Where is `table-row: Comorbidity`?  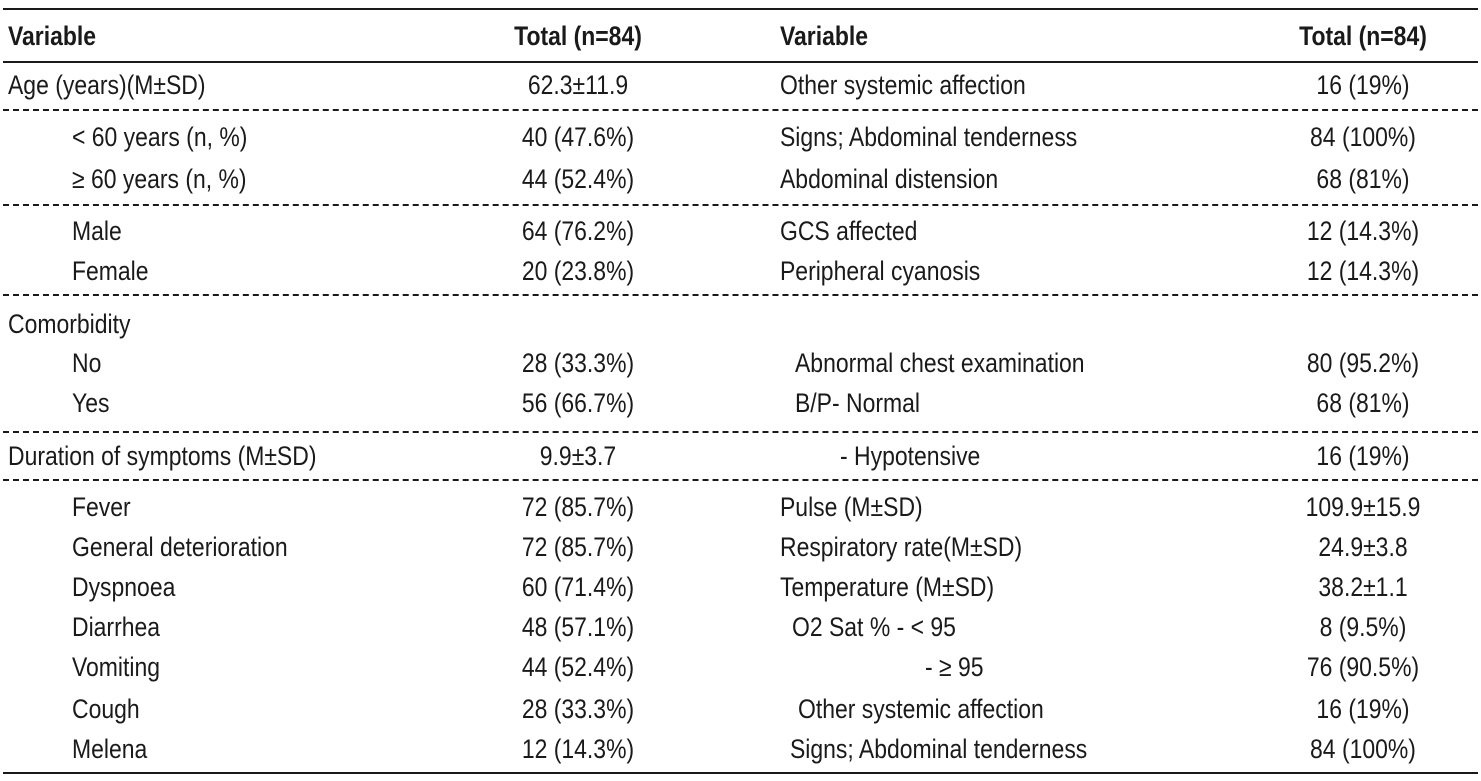 table-row: Comorbidity is located at coordinates (740, 324).